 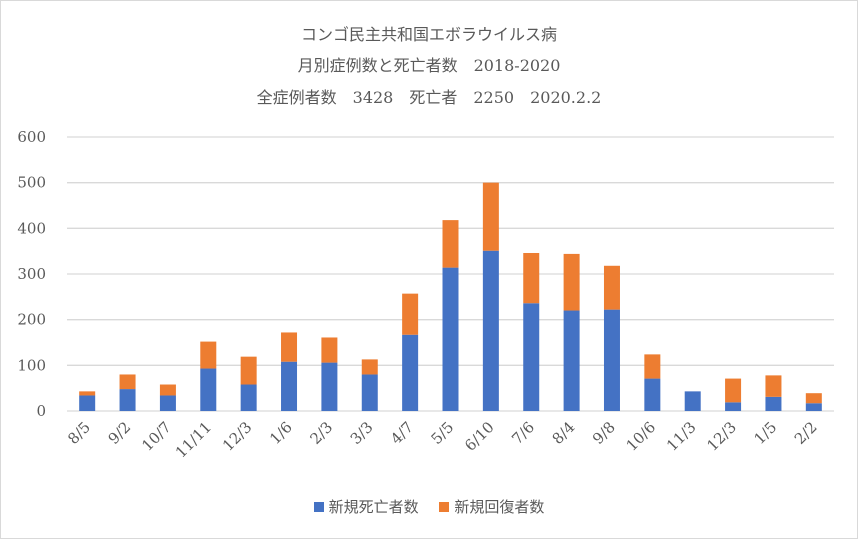 What do you see at coordinates (31, 274) in the screenshot?
I see `y-tick-label: 300` at bounding box center [31, 274].